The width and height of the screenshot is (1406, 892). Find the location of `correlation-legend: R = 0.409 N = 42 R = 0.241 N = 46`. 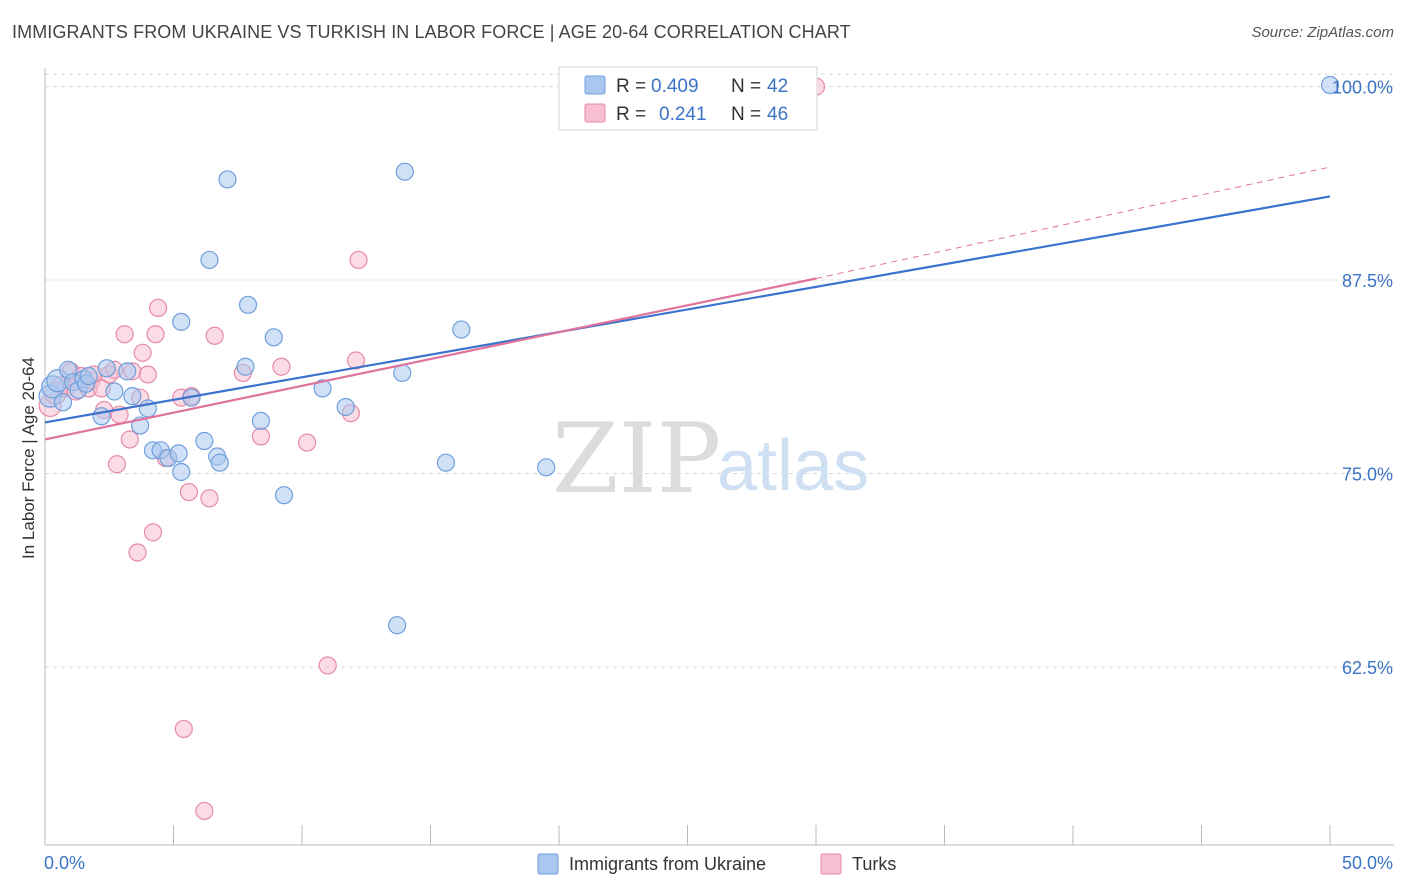

correlation-legend: R = 0.409 N = 42 R = 0.241 N = 46 is located at coordinates (688, 98).